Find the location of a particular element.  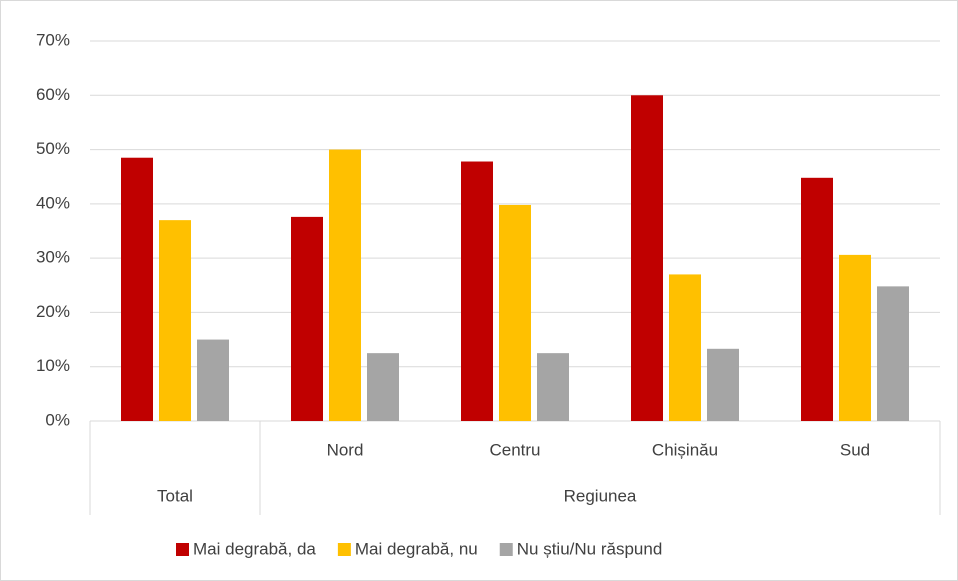

y-tick-label: 10% is located at coordinates (53, 365).